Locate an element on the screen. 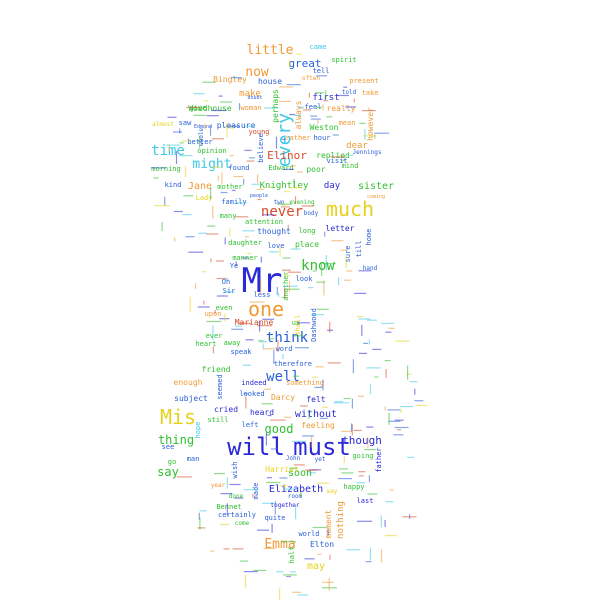 The width and height of the screenshot is (600, 600). word-110: happy is located at coordinates (353, 487).